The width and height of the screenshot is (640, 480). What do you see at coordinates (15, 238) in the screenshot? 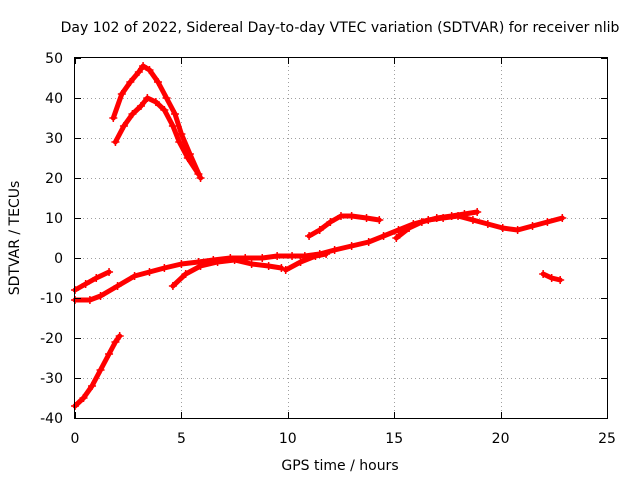
I see `y-axis-label: SDTVAR / TECUs` at bounding box center [15, 238].